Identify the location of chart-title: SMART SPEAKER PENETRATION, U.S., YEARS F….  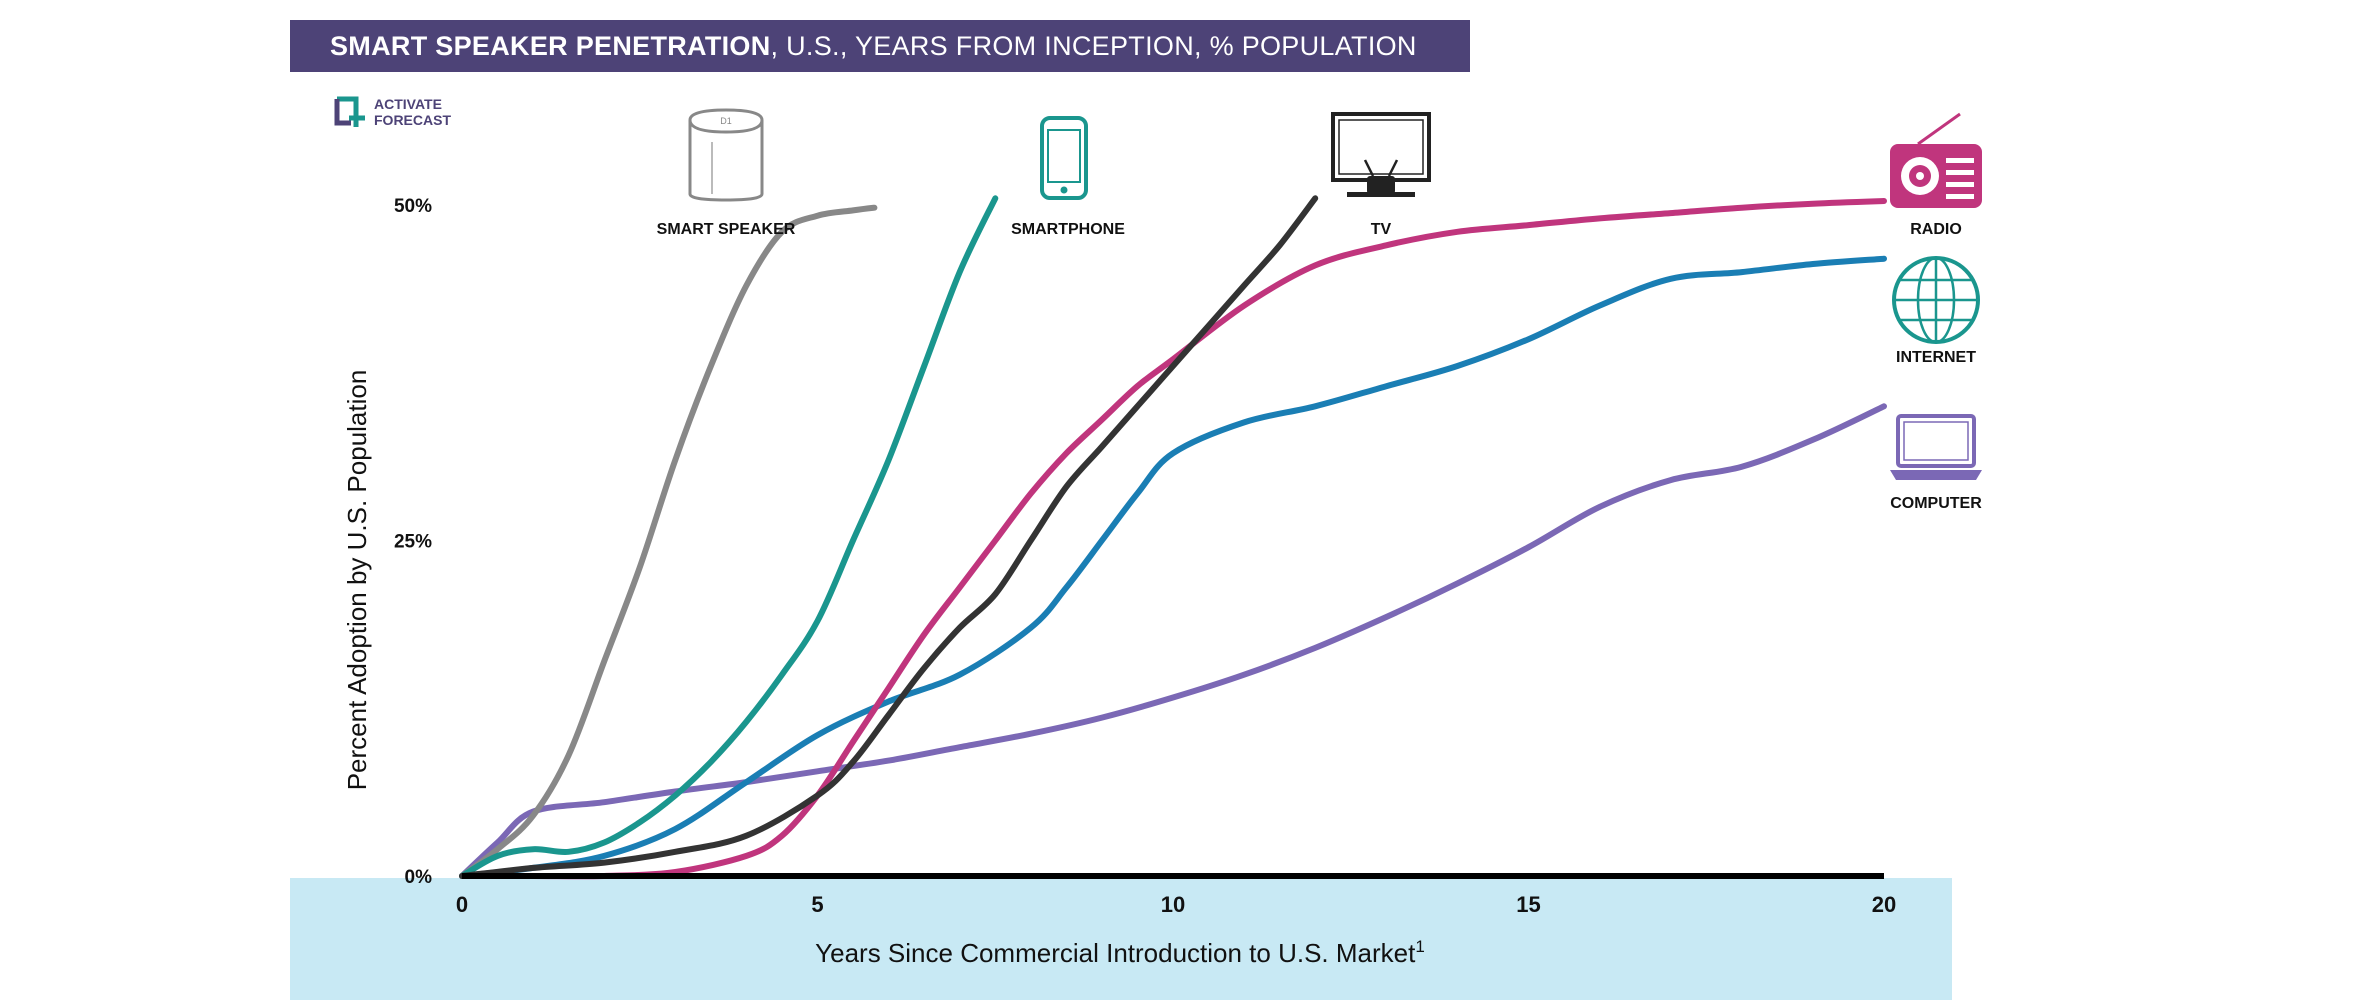
(880, 46).